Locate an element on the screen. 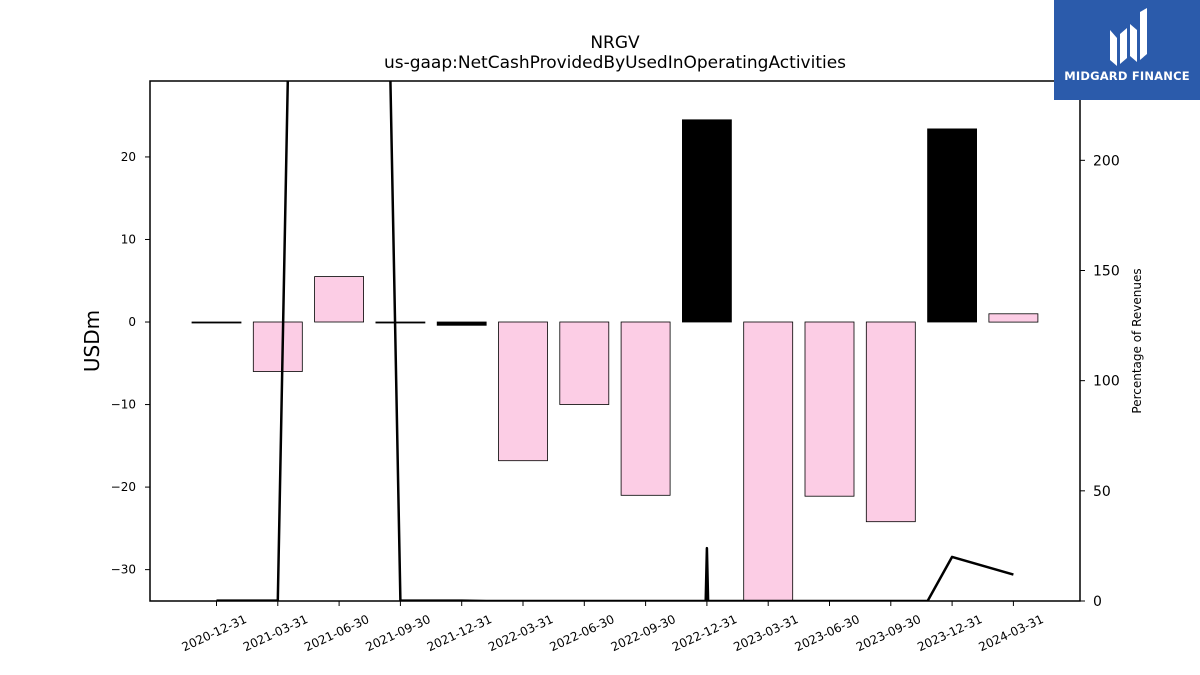  chart-title: NRGV is located at coordinates (615, 43).